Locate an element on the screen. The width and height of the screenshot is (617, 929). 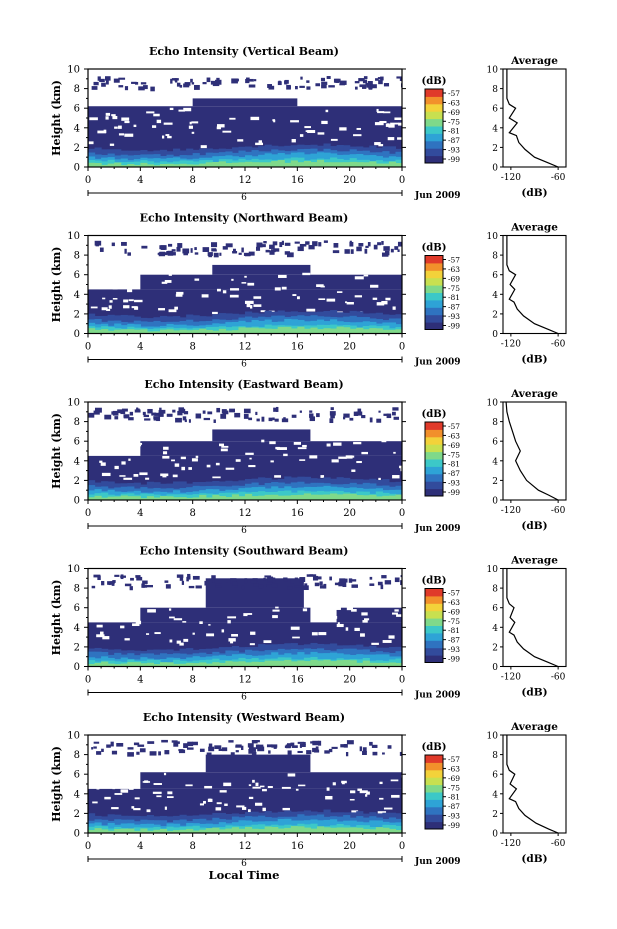
avg-y-tick-label: 10 is located at coordinates (493, 71).